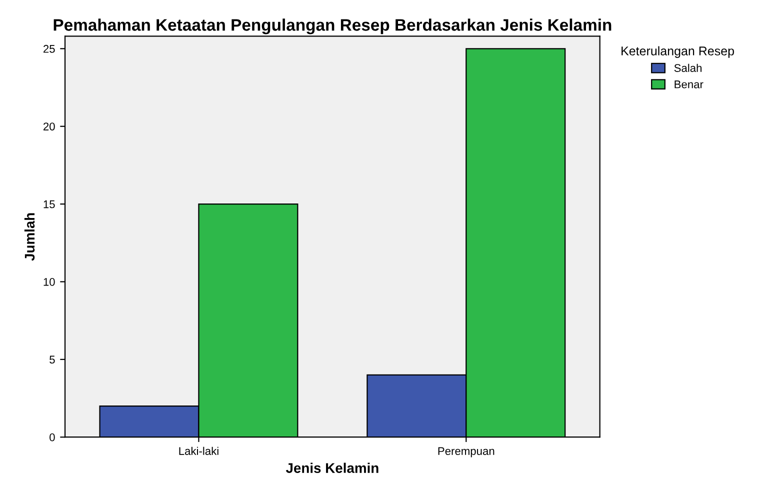 This screenshot has width=774, height=483. Describe the element at coordinates (466, 452) in the screenshot. I see `x-tick-label: Perempuan` at that location.